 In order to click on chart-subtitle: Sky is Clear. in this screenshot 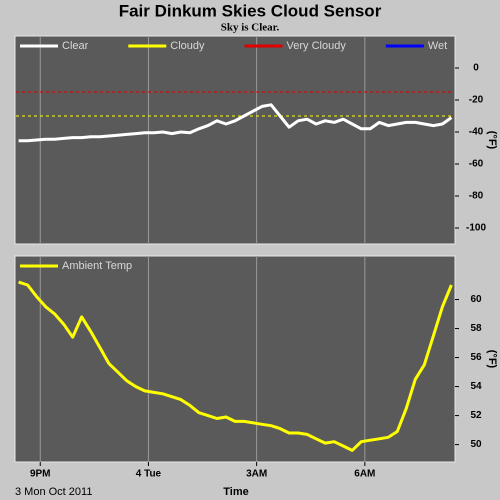, I will do `click(250, 28)`.